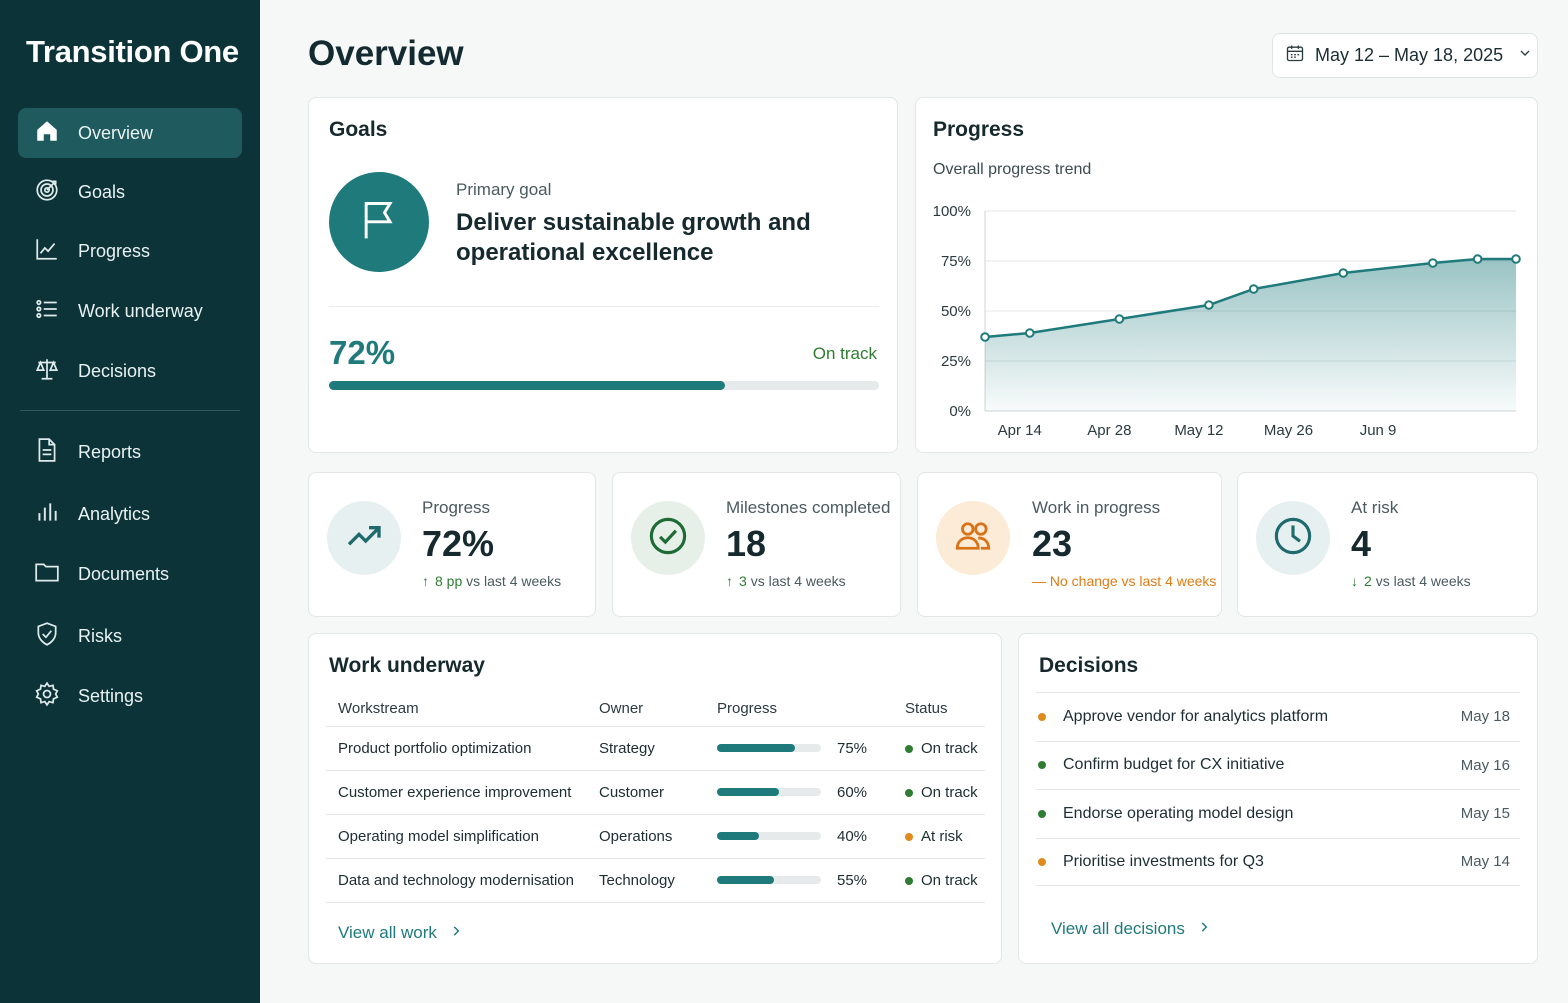  I want to click on status-label: At risk, so click(942, 836).